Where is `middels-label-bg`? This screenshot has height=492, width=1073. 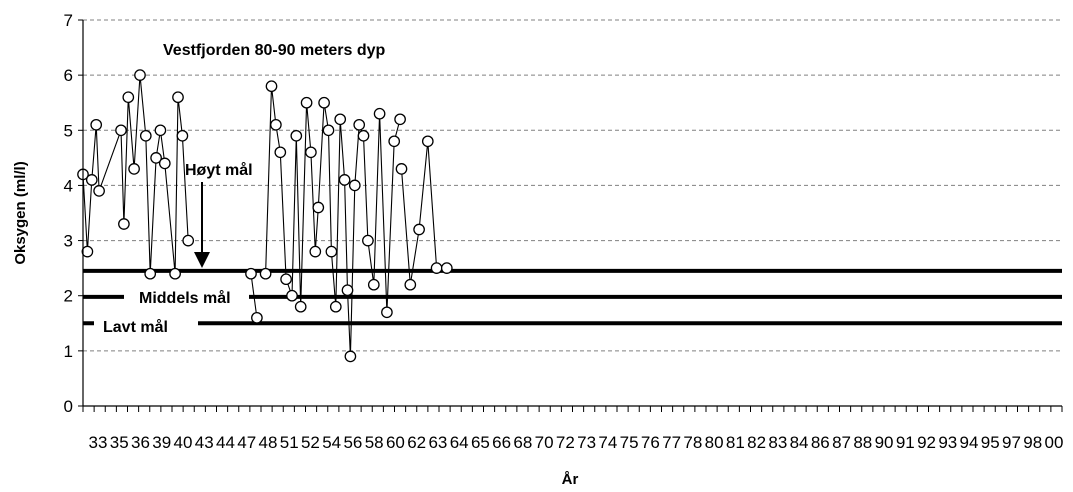
middels-label-bg is located at coordinates (186, 297).